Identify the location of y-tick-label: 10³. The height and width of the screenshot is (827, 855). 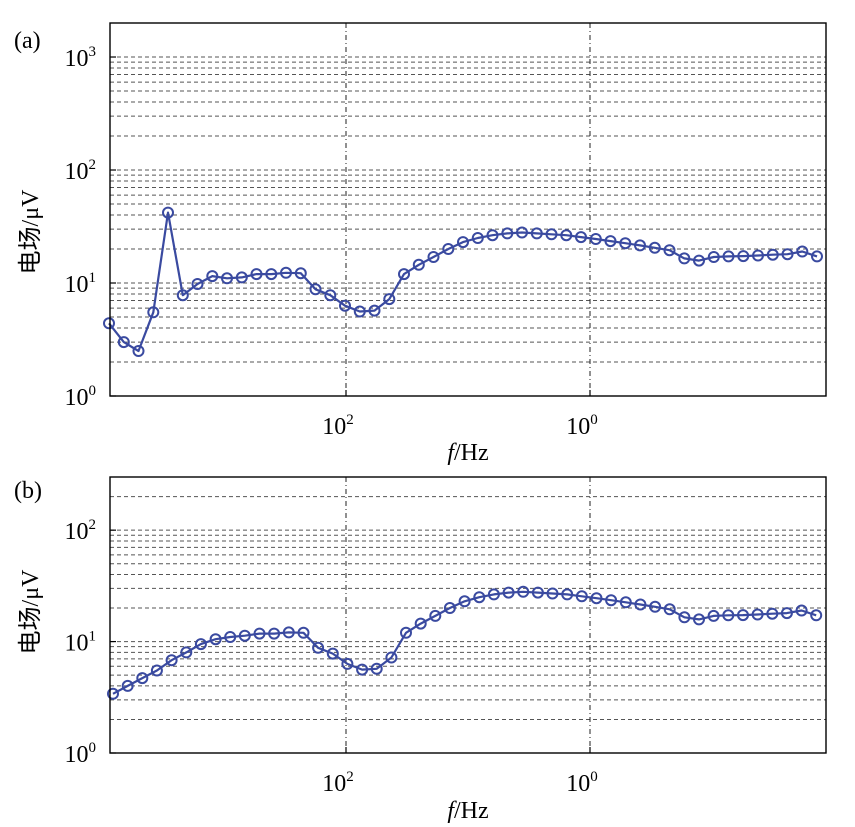
(81, 58).